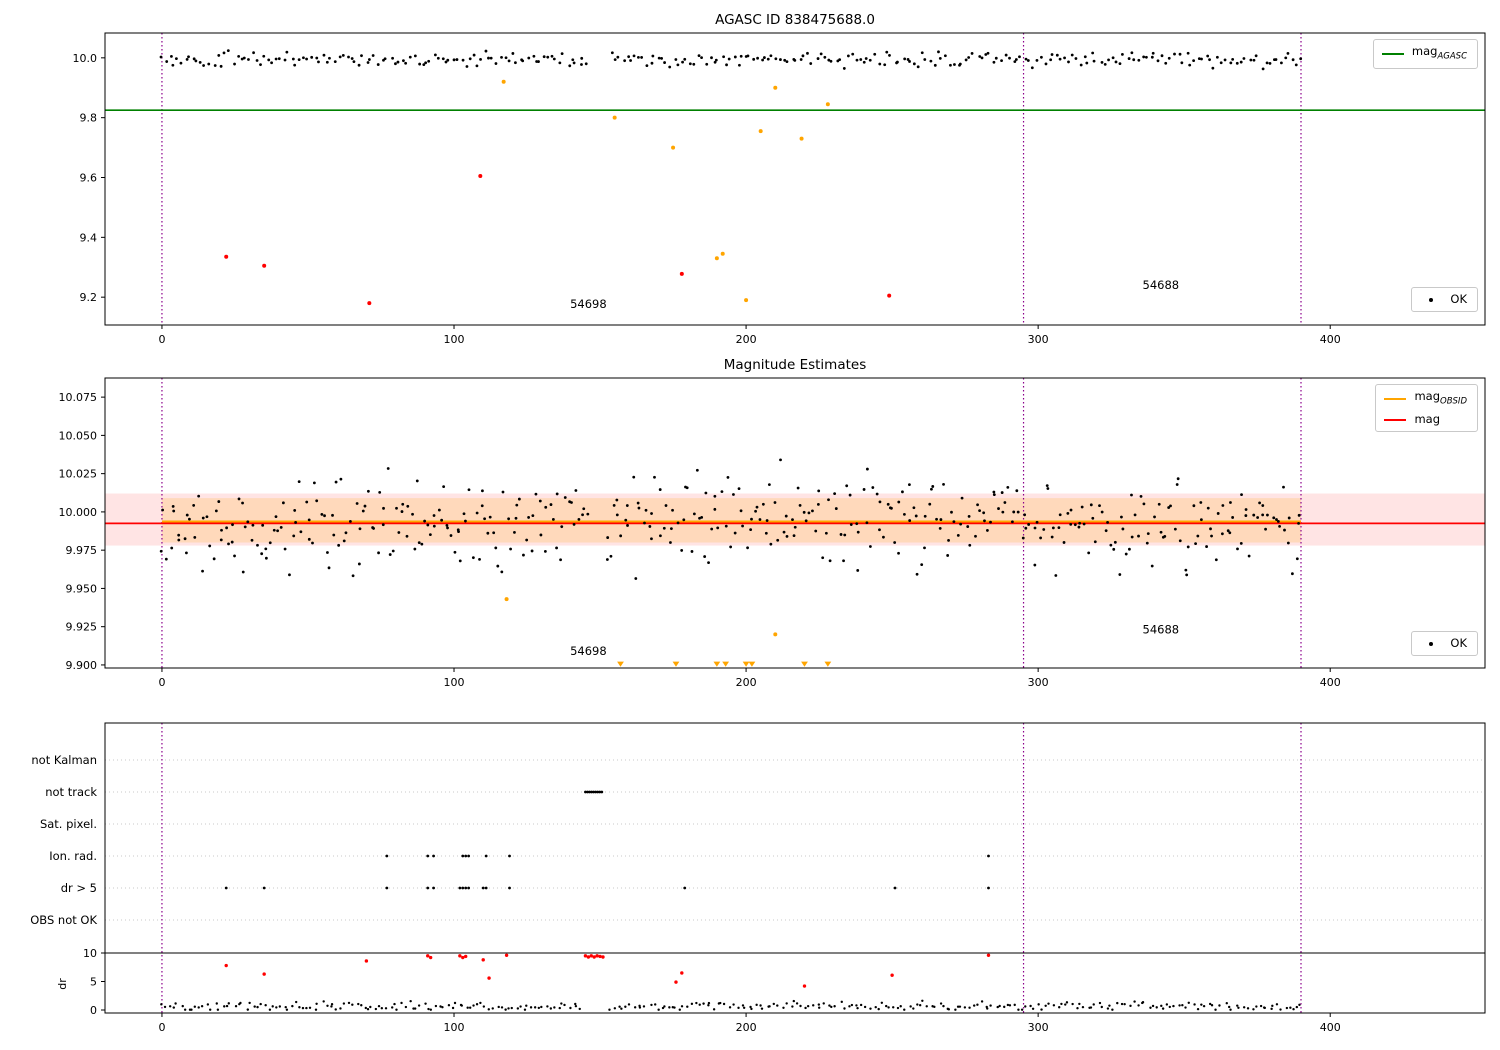  What do you see at coordinates (89, 118) in the screenshot?
I see `svg-text: 9.8` at bounding box center [89, 118].